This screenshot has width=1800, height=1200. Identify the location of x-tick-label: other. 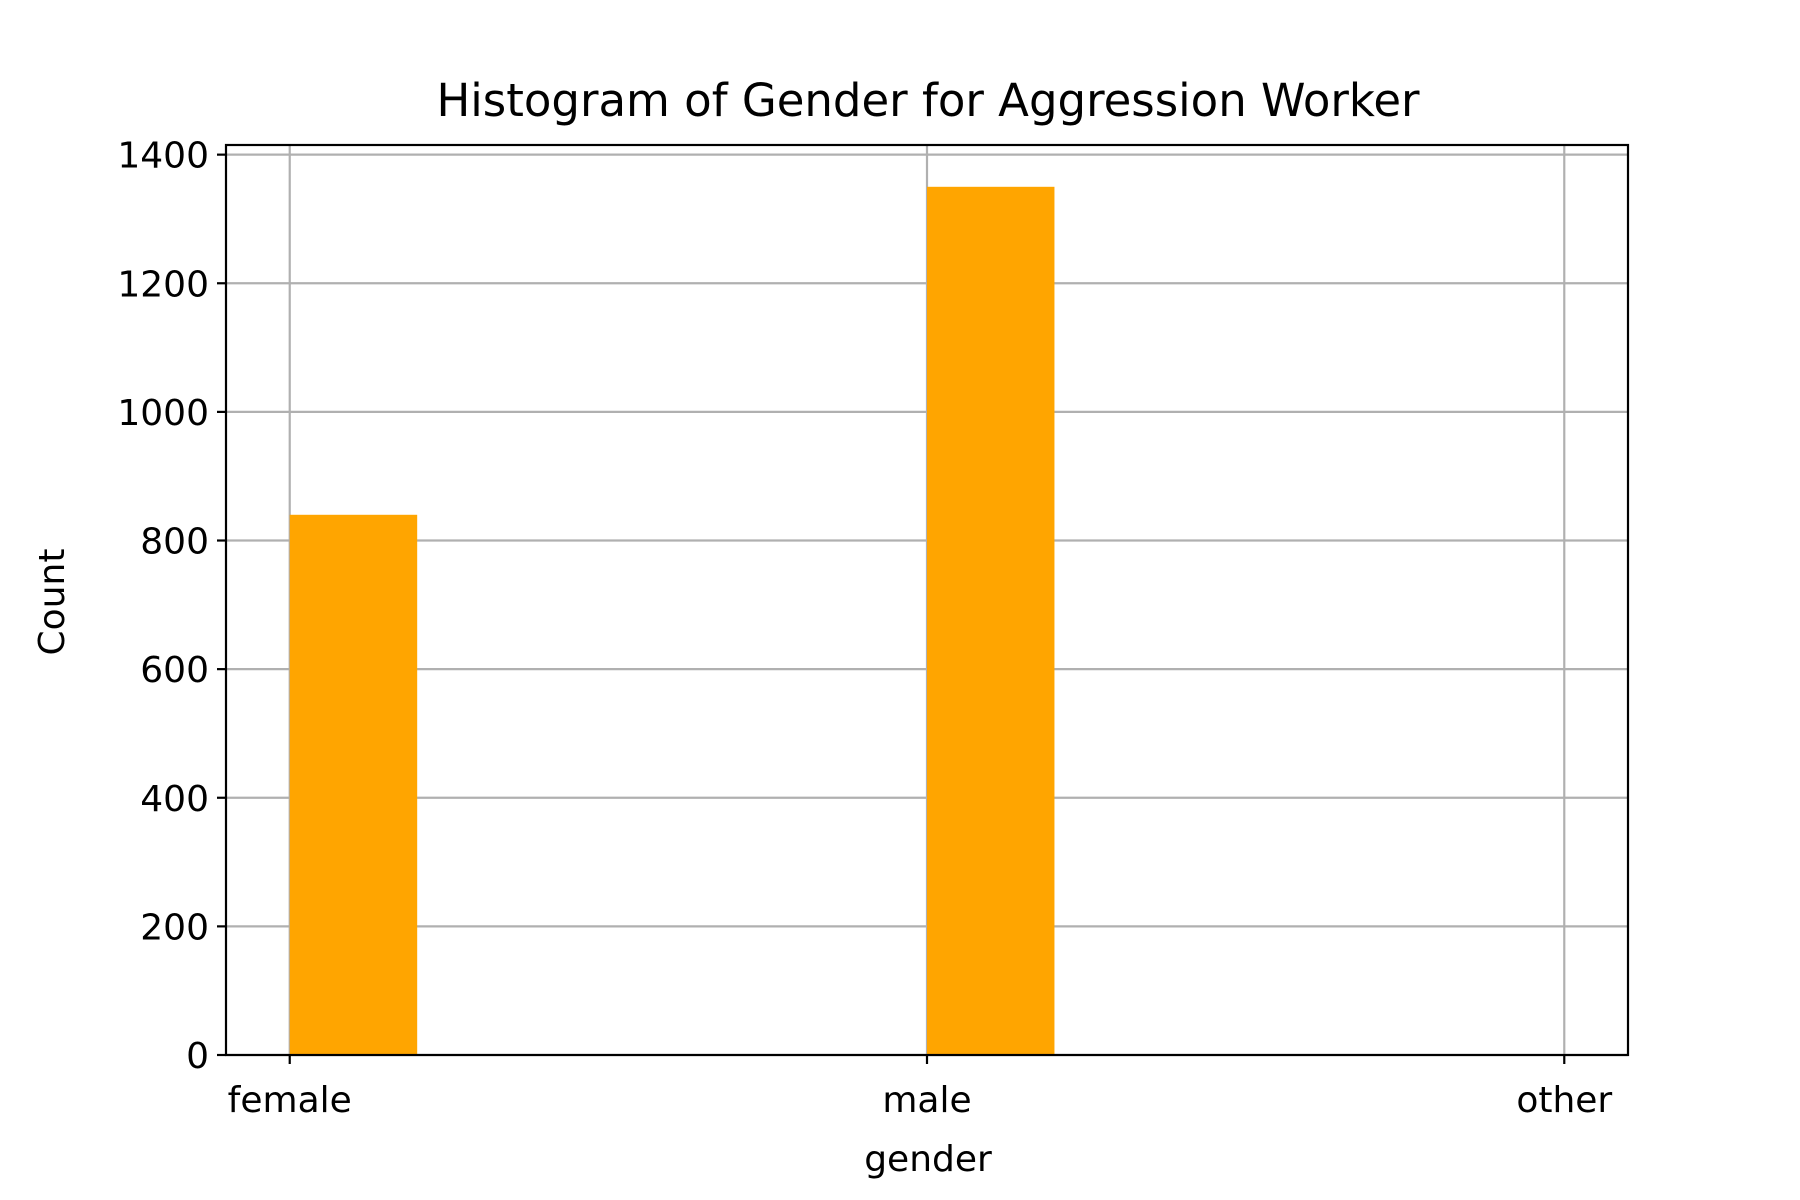
(1564, 1100).